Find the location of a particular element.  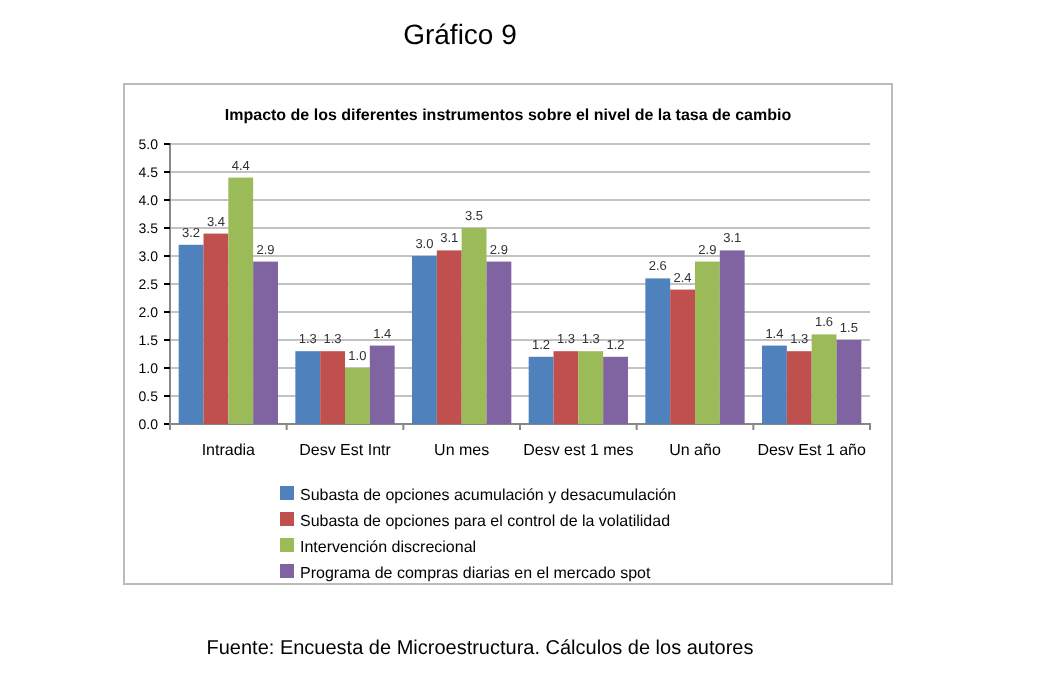

x-tick-label: Un mes is located at coordinates (462, 450).